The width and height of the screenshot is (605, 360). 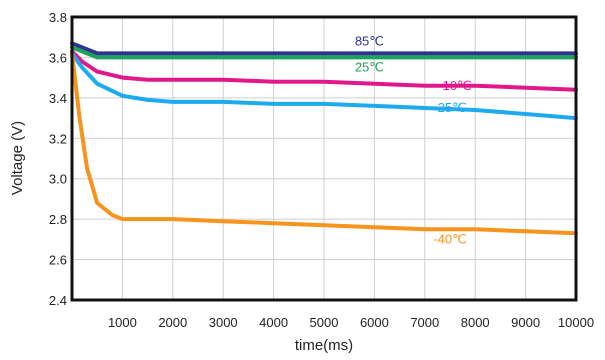 I want to click on y-tick-label: 2.4, so click(x=58, y=300).